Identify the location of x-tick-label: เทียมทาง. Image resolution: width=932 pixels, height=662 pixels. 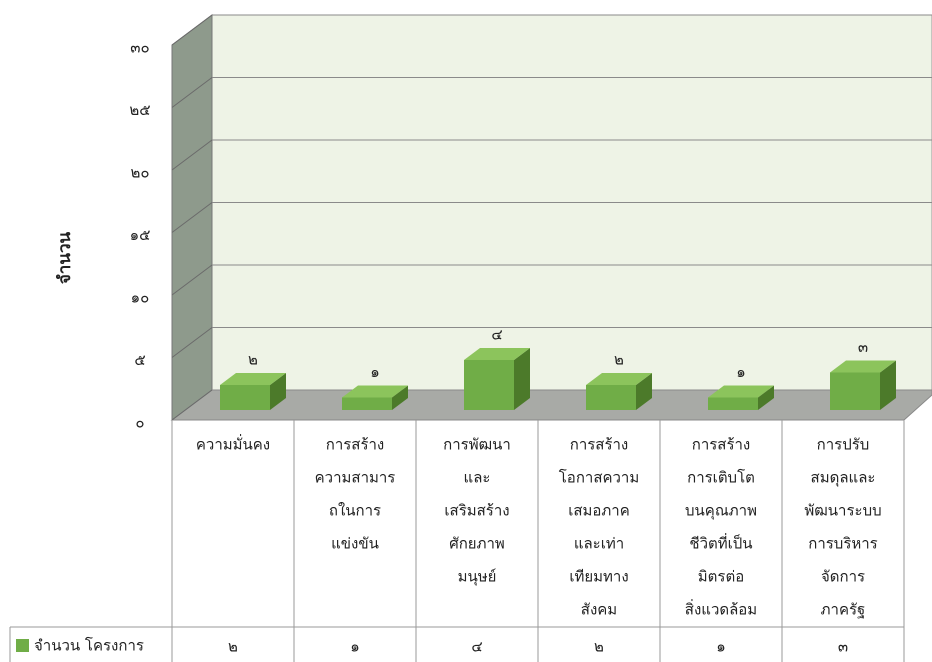
(598, 577).